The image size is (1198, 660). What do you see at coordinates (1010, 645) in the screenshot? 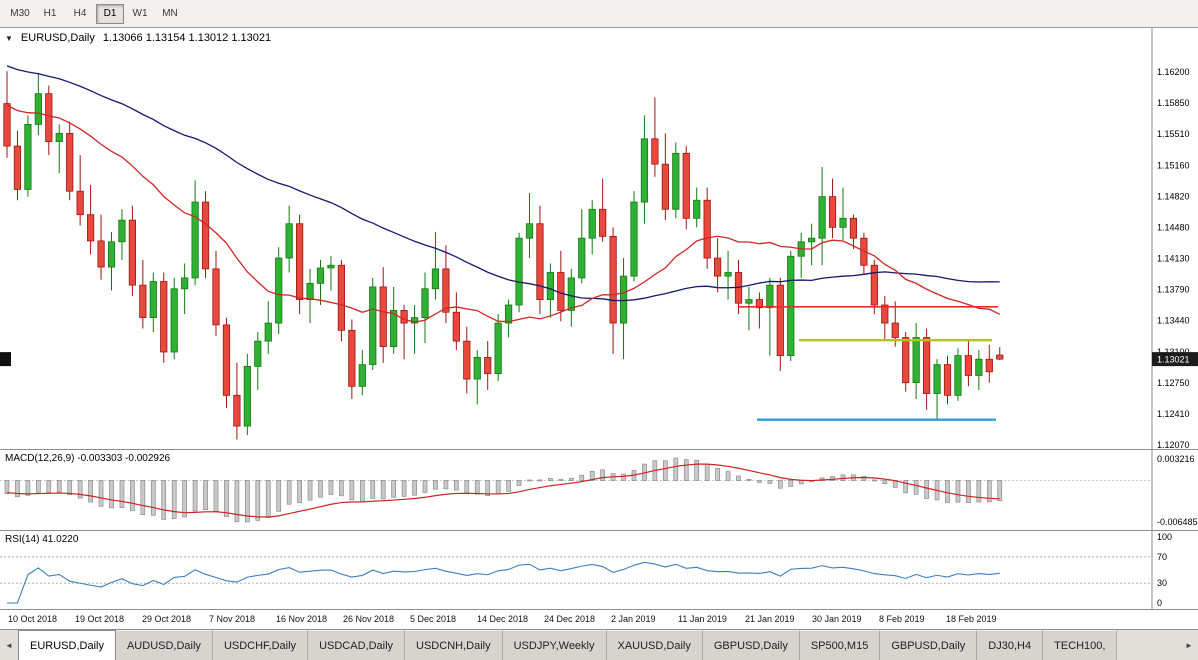
I see `chart-tab-dj30-h4: DJ30,H4` at bounding box center [1010, 645].